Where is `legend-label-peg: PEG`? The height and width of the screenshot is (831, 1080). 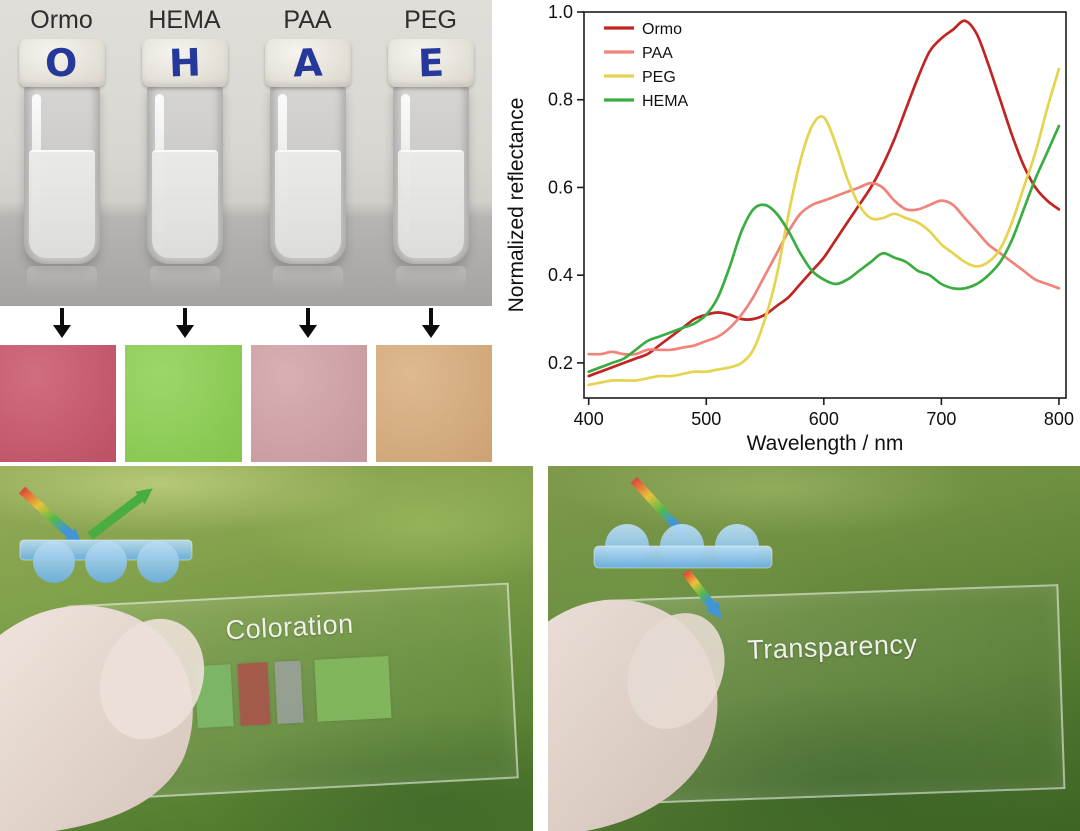 legend-label-peg: PEG is located at coordinates (659, 77).